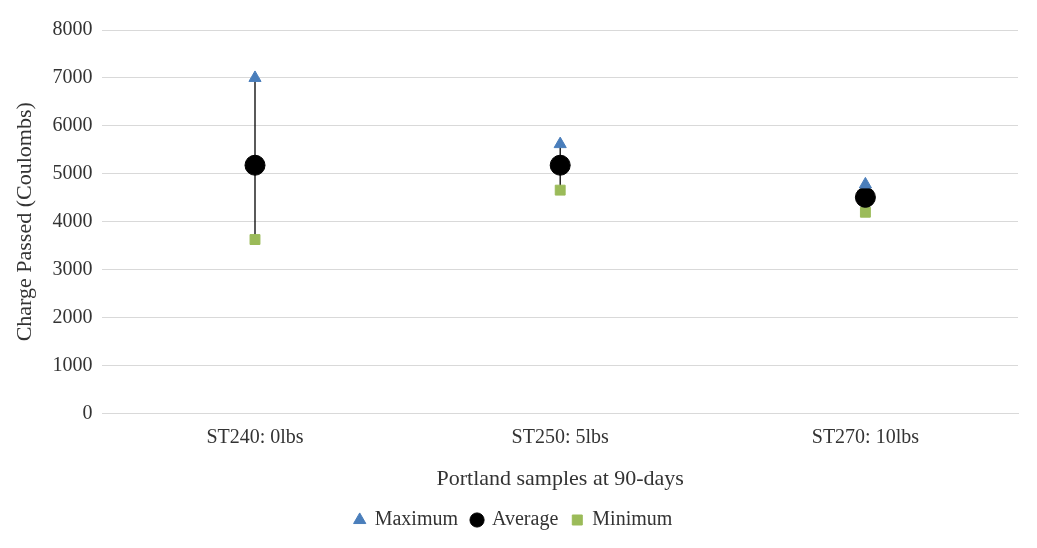 The width and height of the screenshot is (1037, 548). What do you see at coordinates (255, 435) in the screenshot?
I see `x-tick-label: ST240: 0lbs` at bounding box center [255, 435].